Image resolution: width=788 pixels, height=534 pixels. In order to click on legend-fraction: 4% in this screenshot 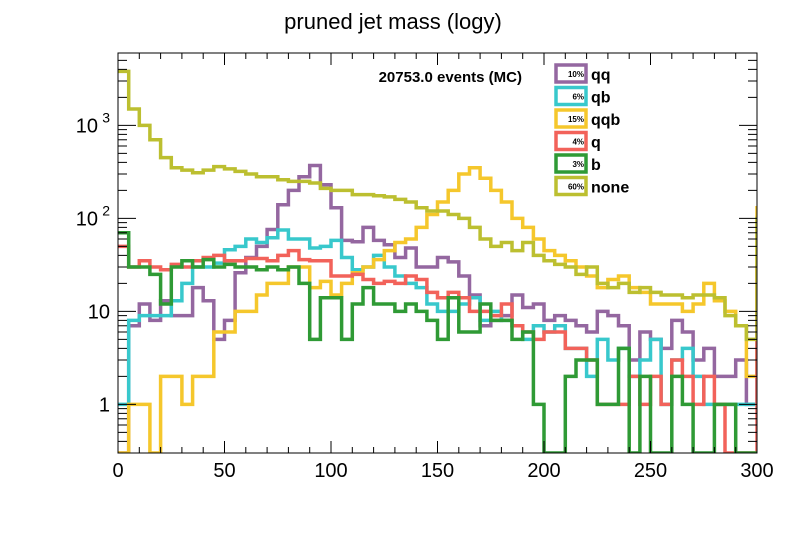, I will do `click(578, 142)`.